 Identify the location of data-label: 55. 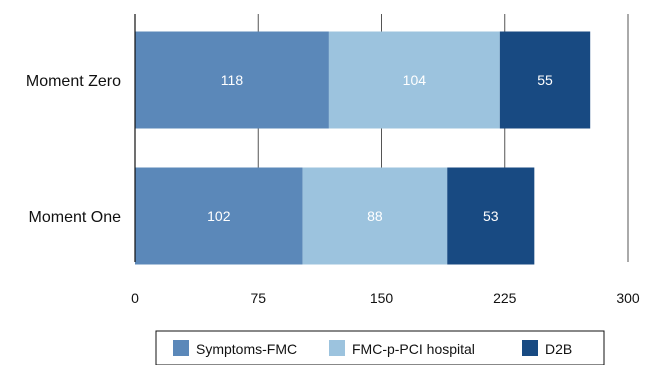
(545, 80).